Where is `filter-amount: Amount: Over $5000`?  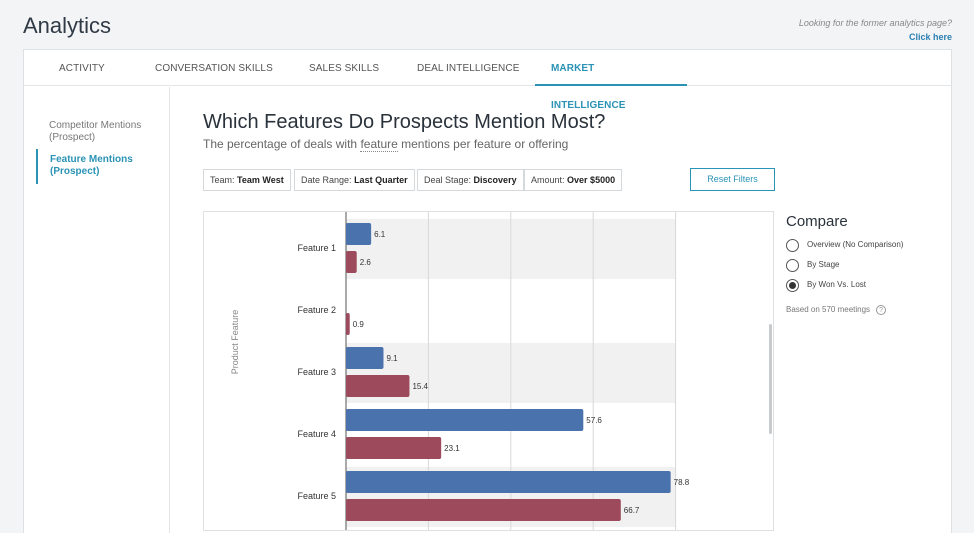 filter-amount: Amount: Over $5000 is located at coordinates (573, 180).